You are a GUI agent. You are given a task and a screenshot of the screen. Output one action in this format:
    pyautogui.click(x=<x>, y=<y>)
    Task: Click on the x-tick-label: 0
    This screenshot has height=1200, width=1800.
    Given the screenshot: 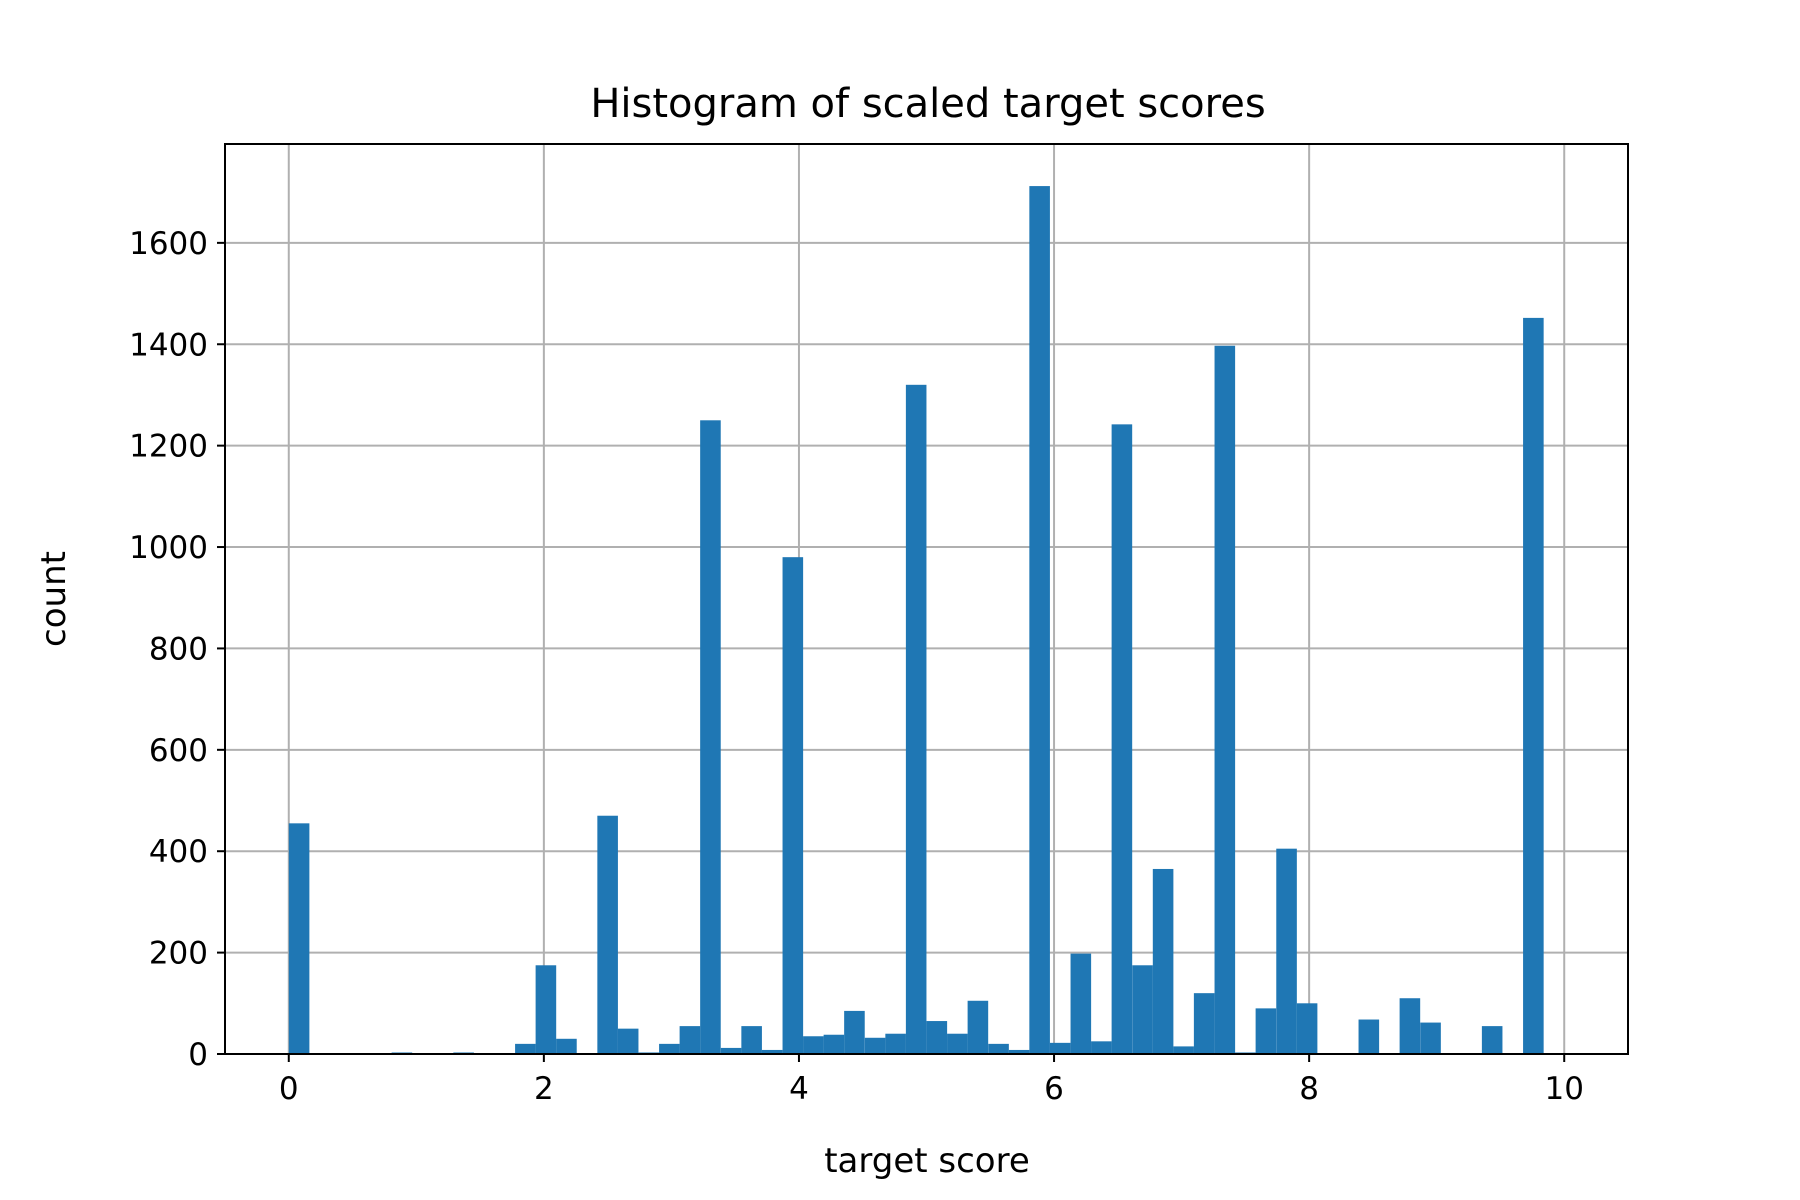 What is the action you would take?
    pyautogui.click(x=289, y=1089)
    